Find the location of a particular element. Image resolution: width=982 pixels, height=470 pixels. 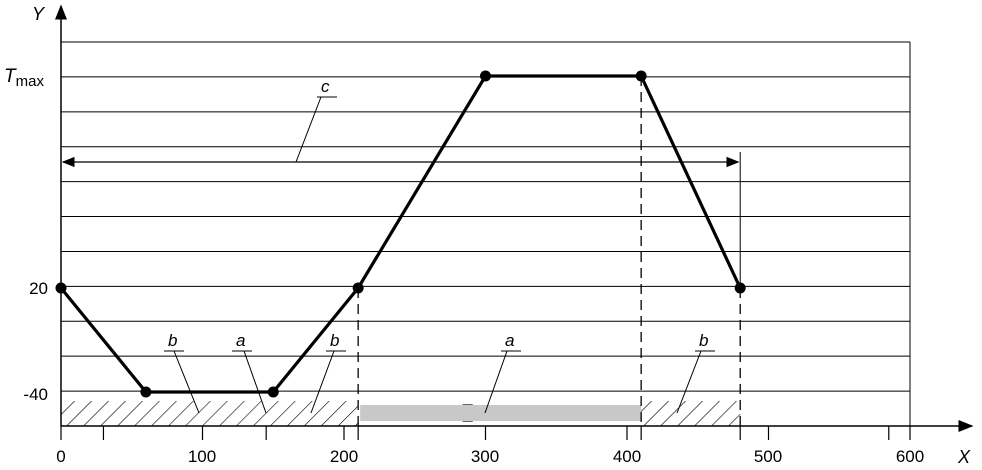

annotation-b-right: b is located at coordinates (695, 372).